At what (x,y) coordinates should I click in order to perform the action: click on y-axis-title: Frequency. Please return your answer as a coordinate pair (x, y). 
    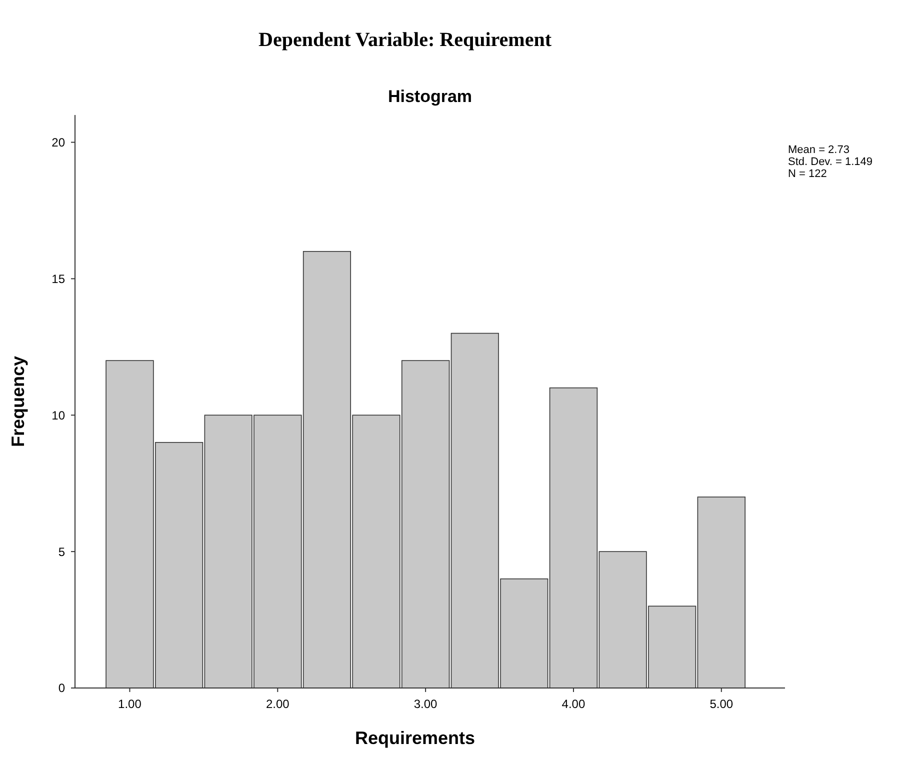
    Looking at the image, I should click on (18, 402).